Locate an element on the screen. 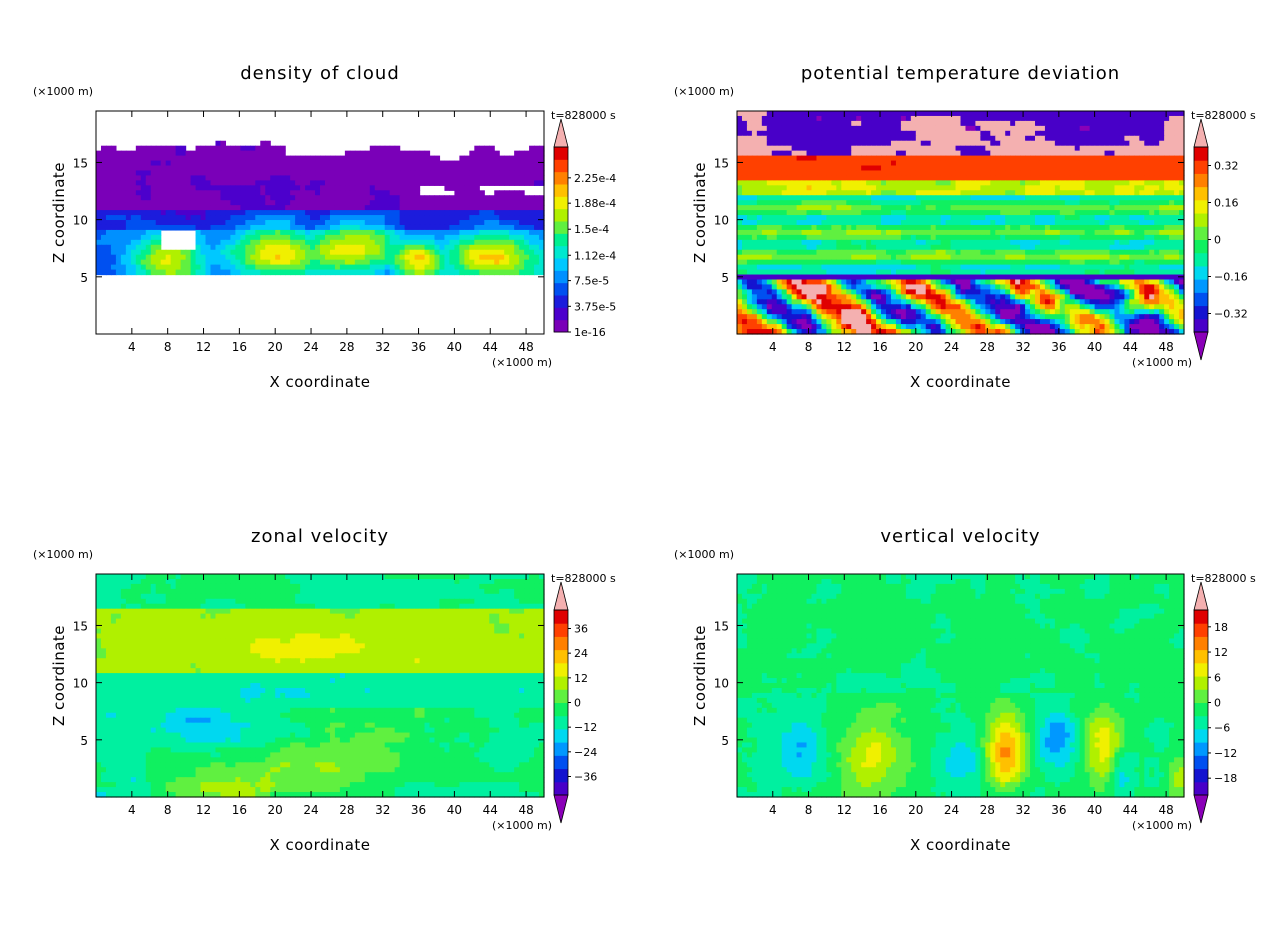  y-unit-label: (×1000 m) is located at coordinates (63, 91).